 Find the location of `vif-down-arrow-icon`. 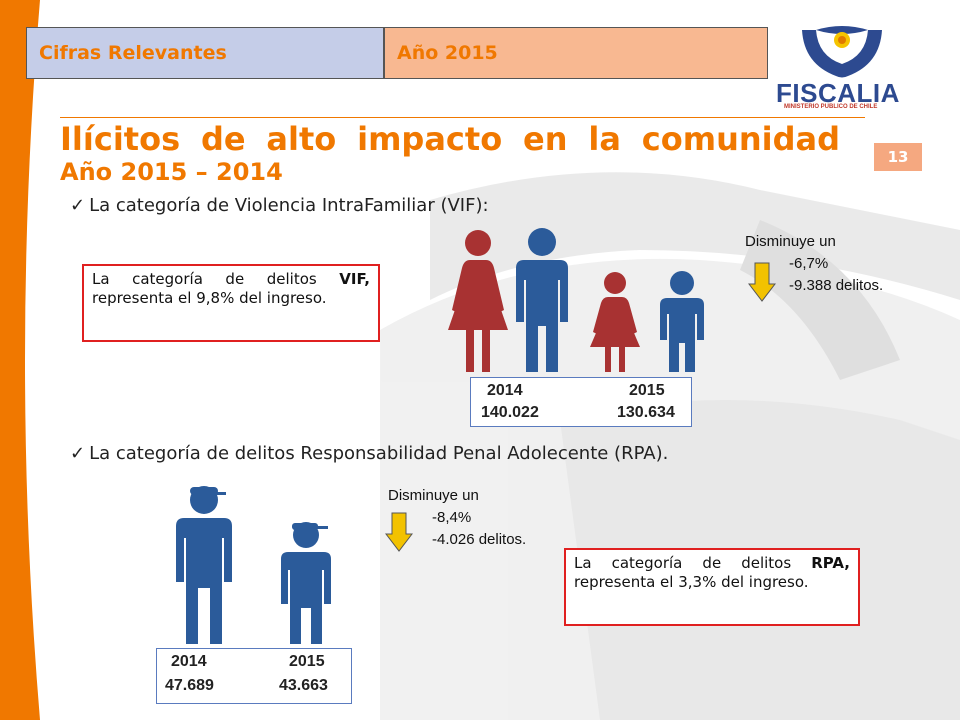

vif-down-arrow-icon is located at coordinates (762, 282).